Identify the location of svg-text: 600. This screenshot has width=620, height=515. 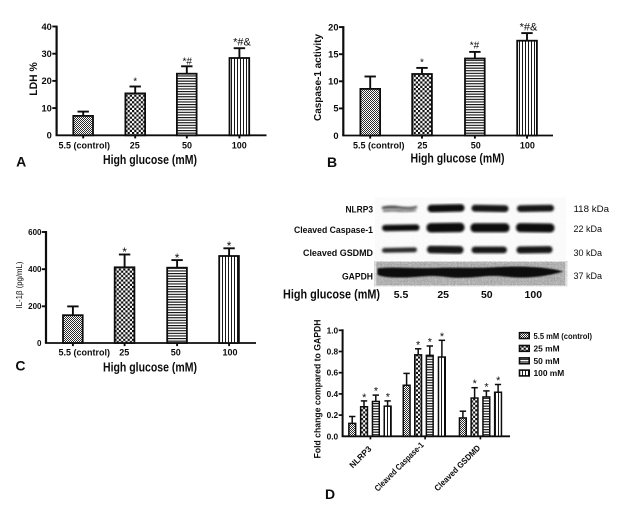
(35, 232).